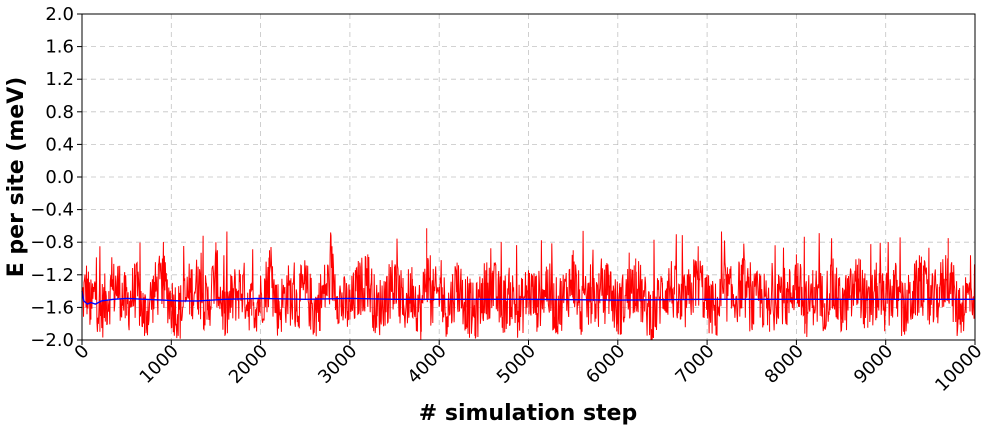 This screenshot has height=431, width=1008. I want to click on x-tick-label: 1000, so click(159, 364).